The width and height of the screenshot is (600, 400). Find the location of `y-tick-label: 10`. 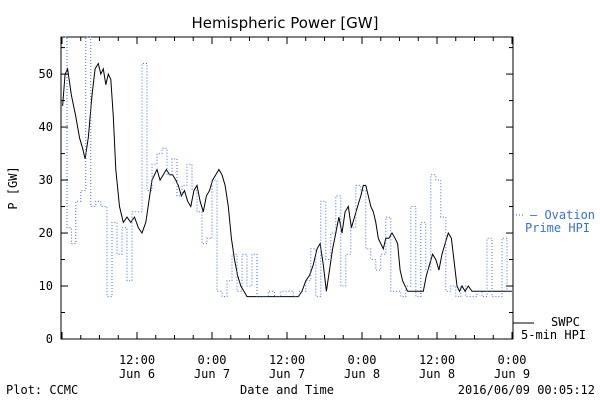

y-tick-label: 10 is located at coordinates (46, 286).